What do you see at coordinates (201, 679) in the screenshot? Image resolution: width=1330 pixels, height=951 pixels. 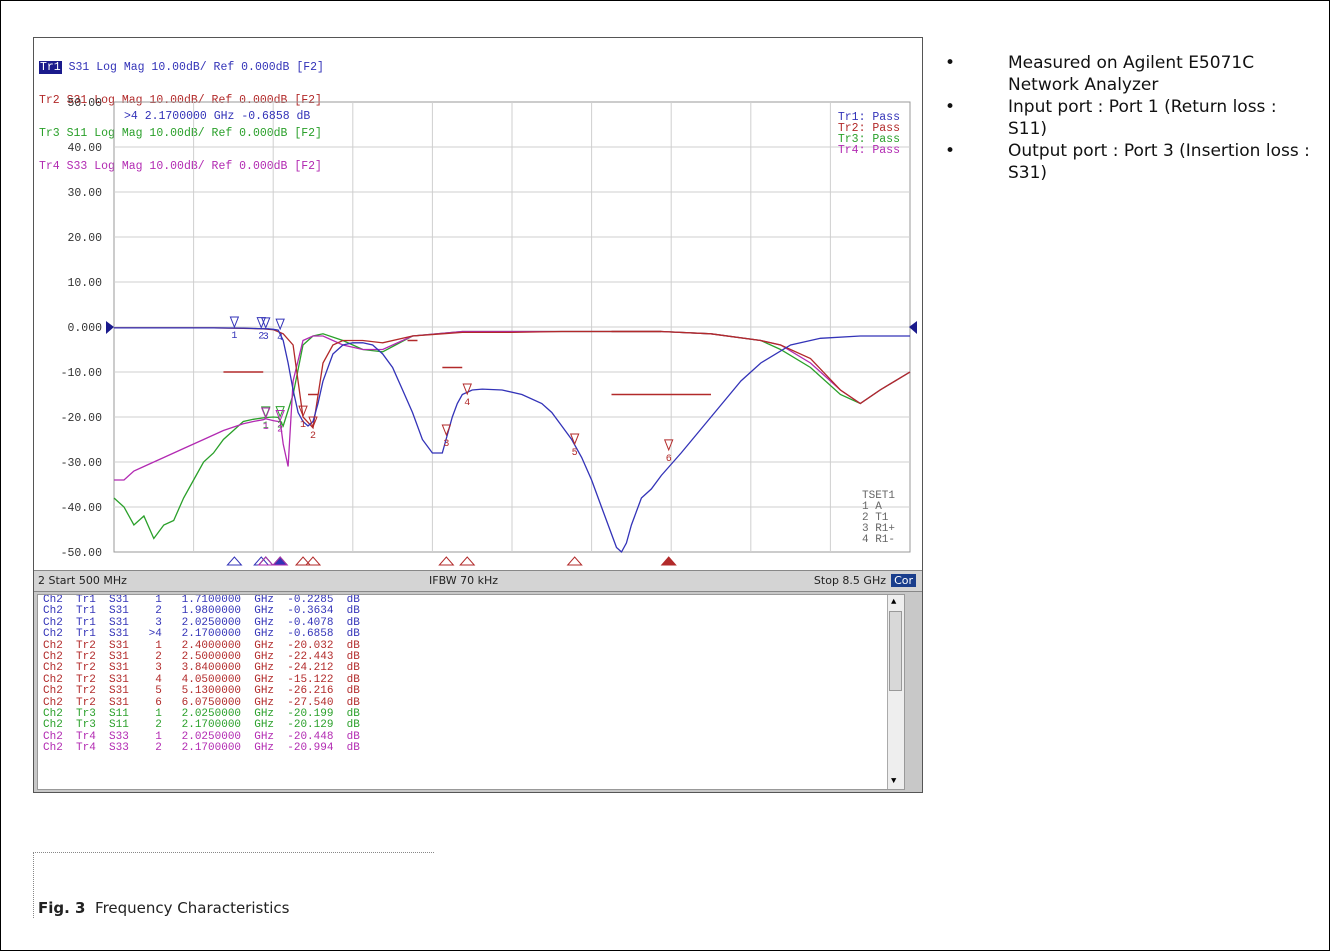 I see `marker-table-row: Ch2 Tr2 S31 4 4.0500000 GHz -15.122 dB` at bounding box center [201, 679].